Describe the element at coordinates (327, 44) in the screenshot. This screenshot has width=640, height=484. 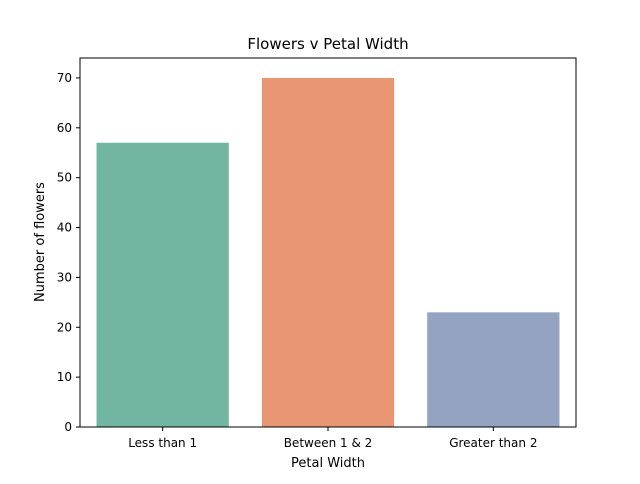
I see `chart-title: Flowers v Petal Width` at that location.